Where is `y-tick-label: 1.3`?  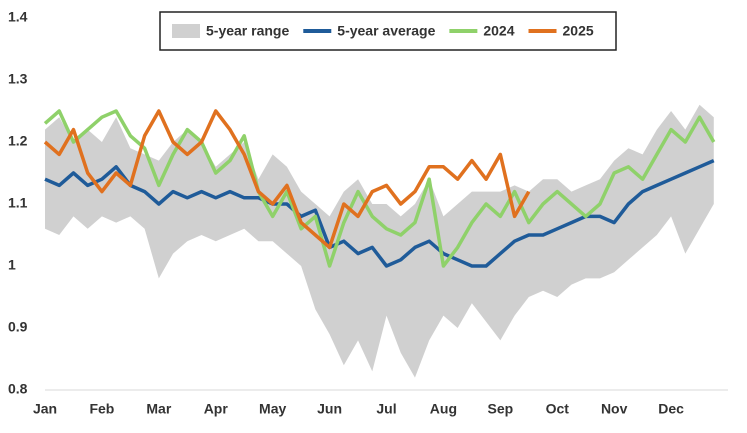
y-tick-label: 1.3 is located at coordinates (18, 79).